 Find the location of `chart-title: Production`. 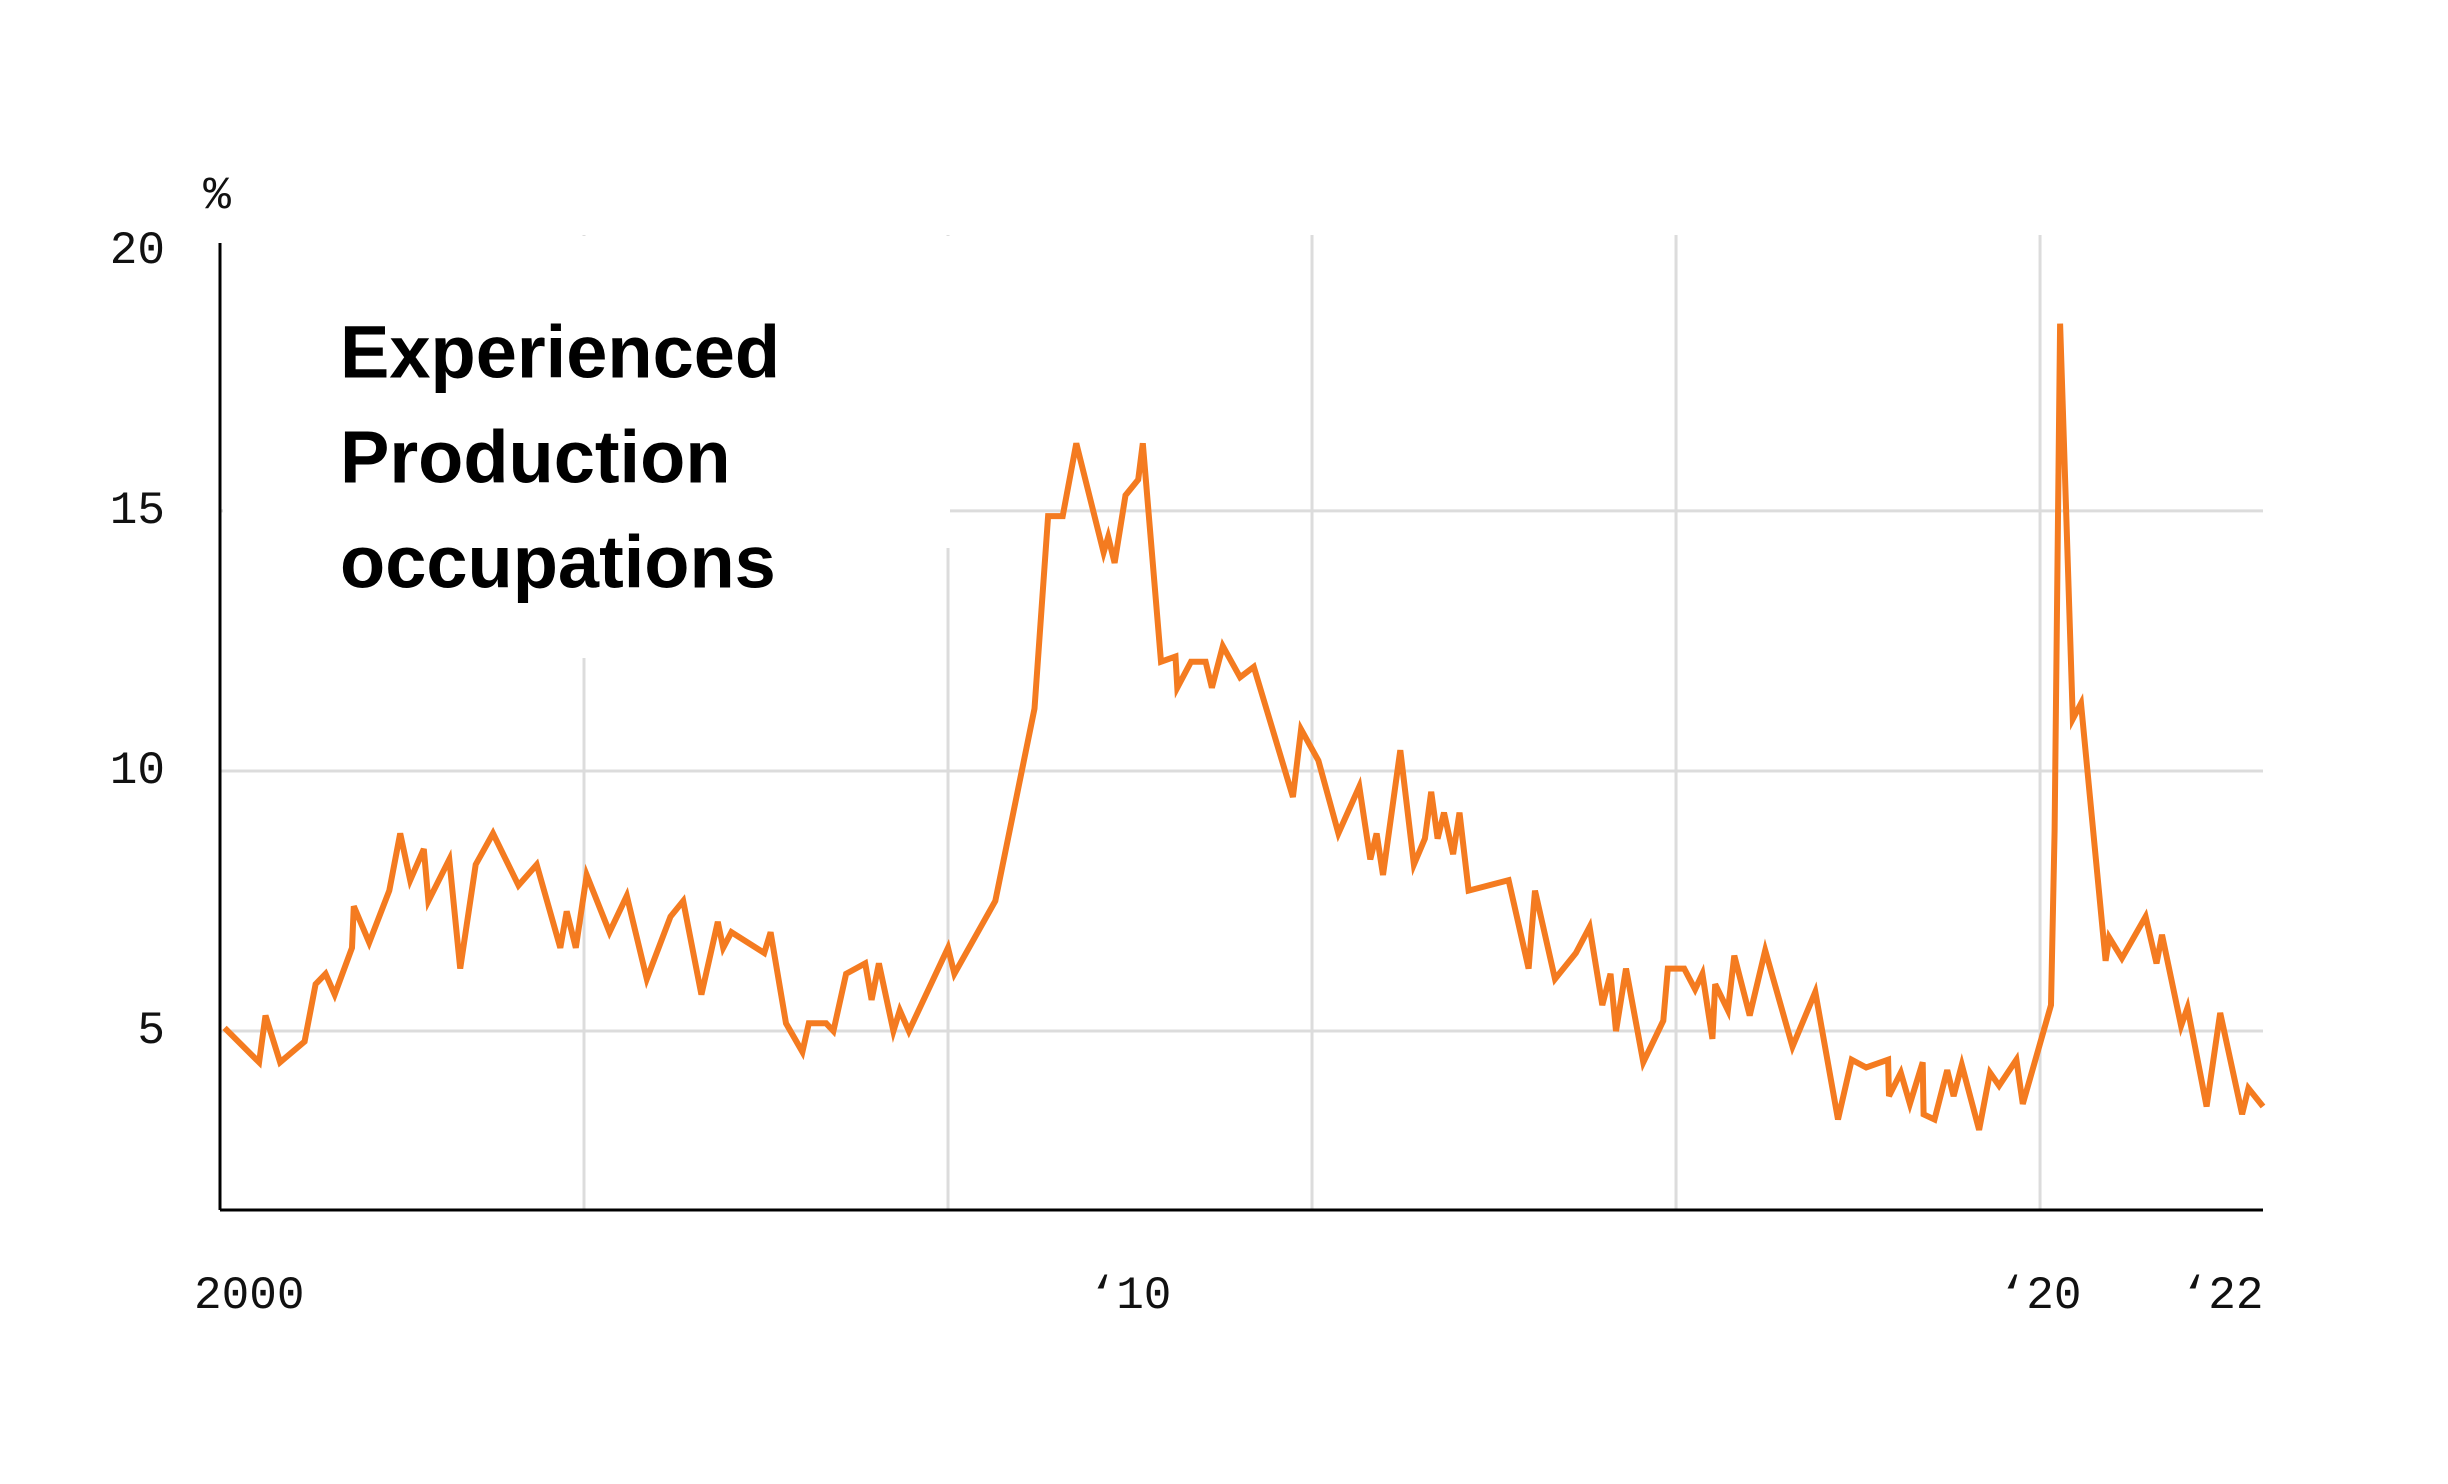

chart-title: Production is located at coordinates (535, 457).